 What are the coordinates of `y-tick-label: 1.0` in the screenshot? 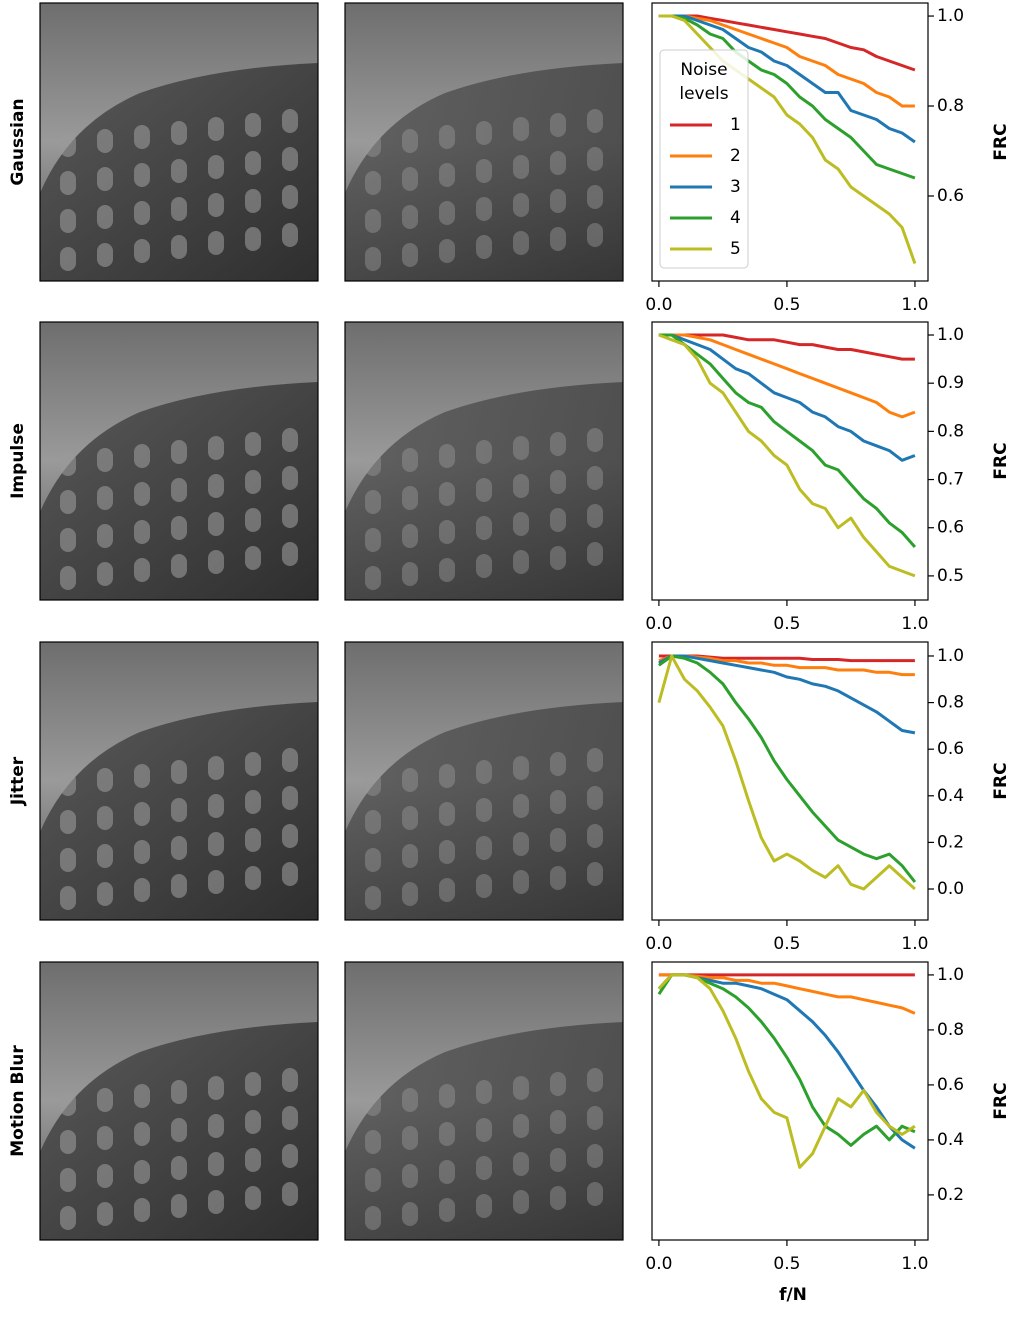 It's located at (950, 335).